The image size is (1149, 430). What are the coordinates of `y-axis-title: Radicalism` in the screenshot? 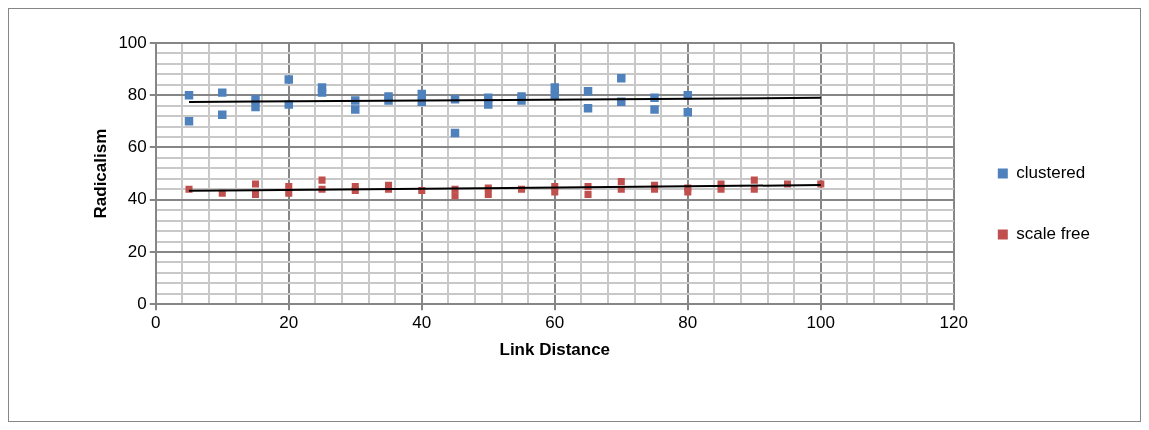 It's located at (100, 173).